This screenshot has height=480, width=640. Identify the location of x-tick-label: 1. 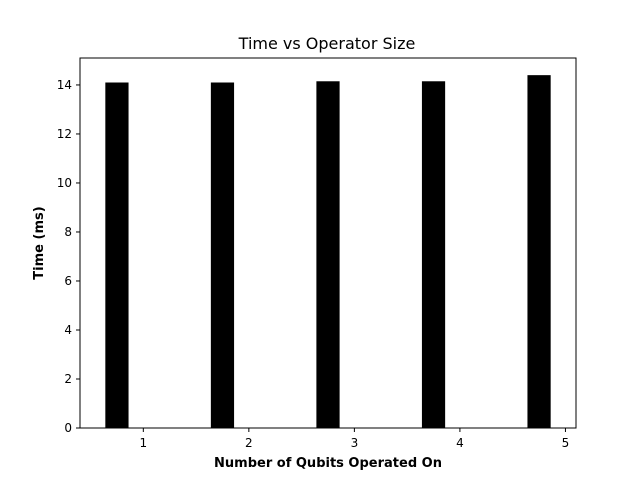
(143, 443).